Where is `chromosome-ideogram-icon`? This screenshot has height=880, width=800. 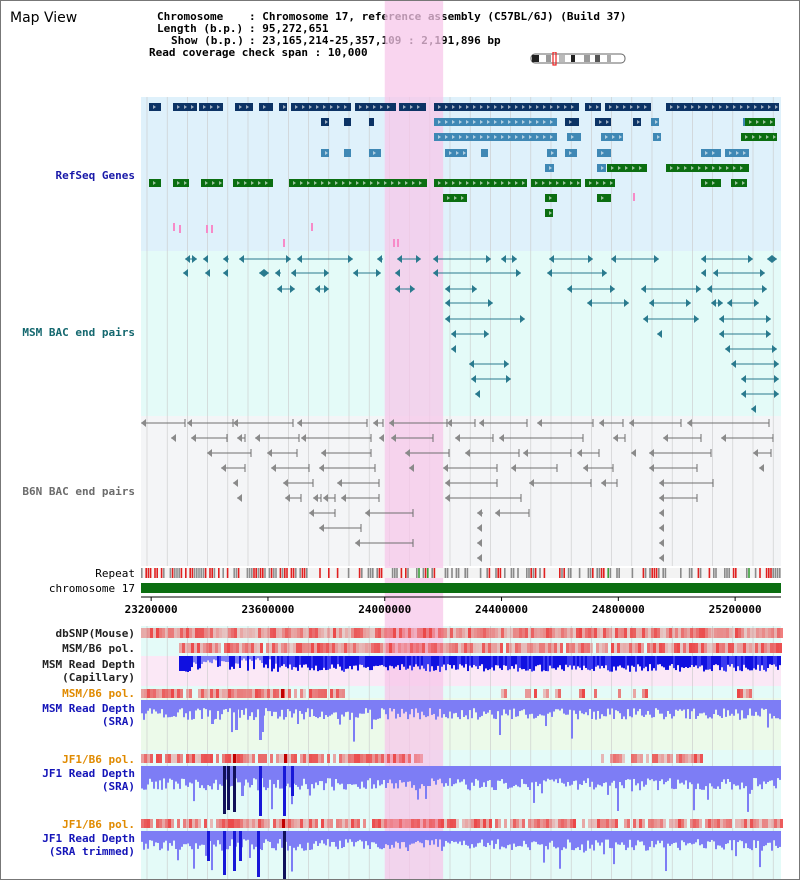
chromosome-ideogram-icon is located at coordinates (579, 59).